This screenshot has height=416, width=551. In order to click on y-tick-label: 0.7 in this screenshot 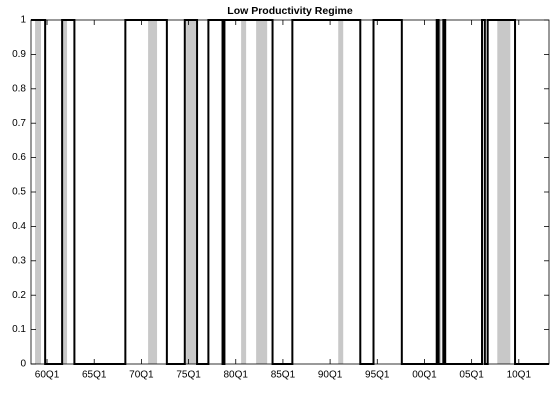, I will do `click(19, 123)`.